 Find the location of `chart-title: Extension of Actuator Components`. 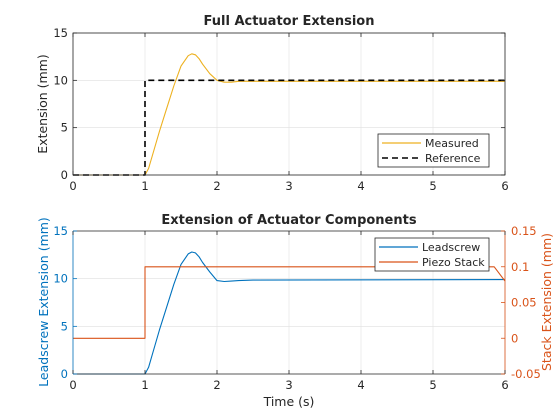

chart-title: Extension of Actuator Components is located at coordinates (288, 220).